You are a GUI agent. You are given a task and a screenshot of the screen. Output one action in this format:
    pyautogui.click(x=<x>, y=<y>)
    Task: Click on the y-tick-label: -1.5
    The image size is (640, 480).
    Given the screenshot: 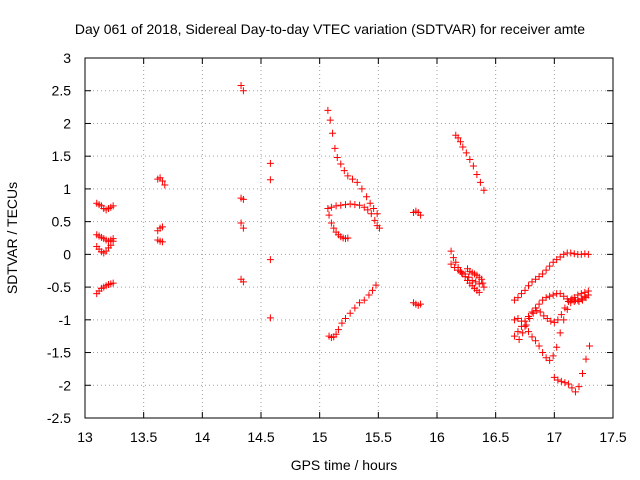 What is the action you would take?
    pyautogui.click(x=59, y=353)
    